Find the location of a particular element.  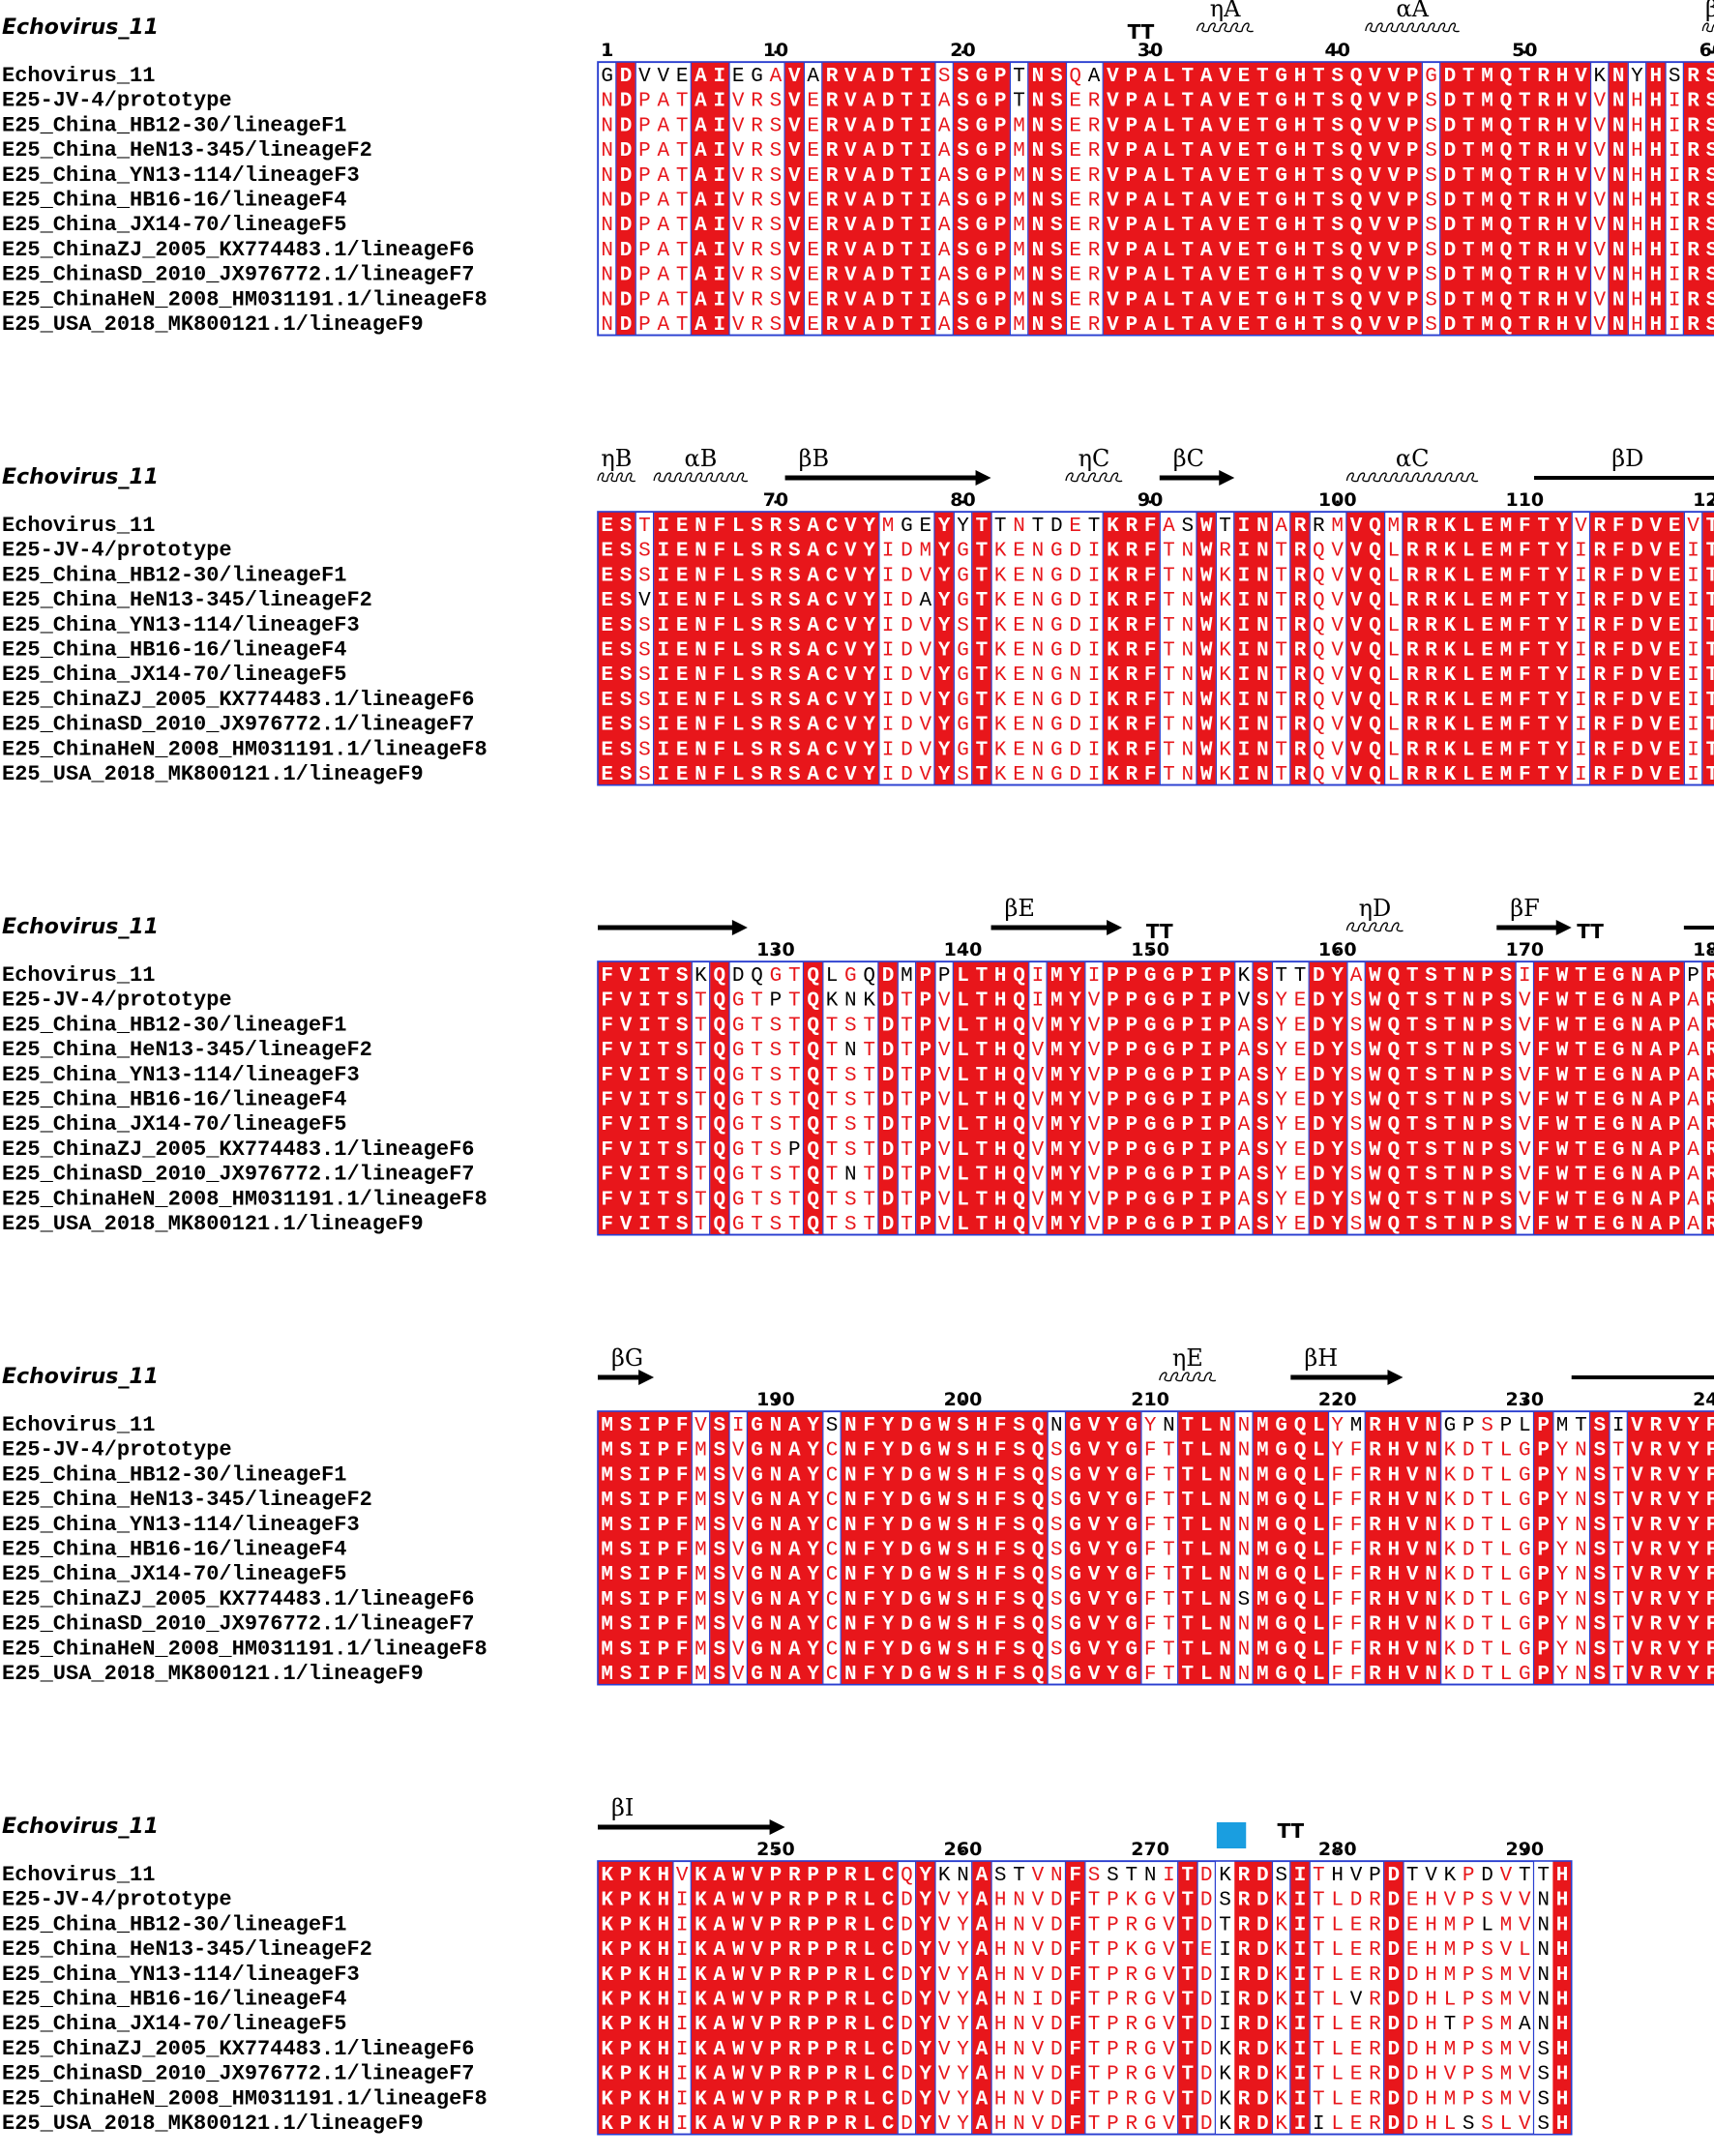

sequence-name: E25_China_HB12-30/lineageF1 is located at coordinates (174, 1924).